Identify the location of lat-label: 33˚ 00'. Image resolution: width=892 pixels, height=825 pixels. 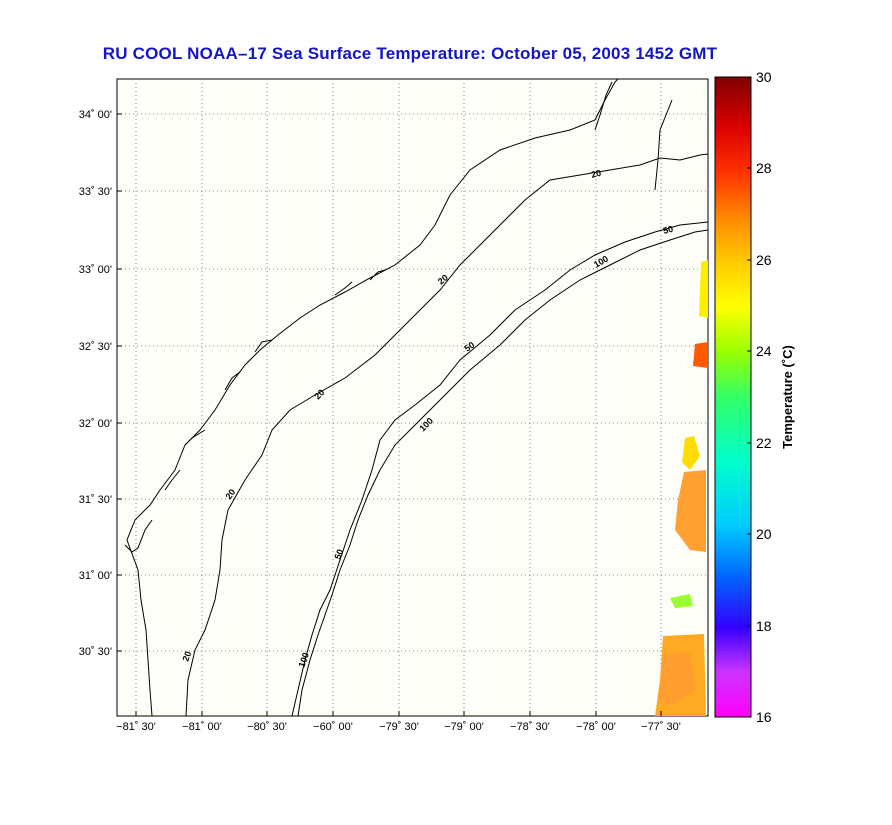
(95, 270).